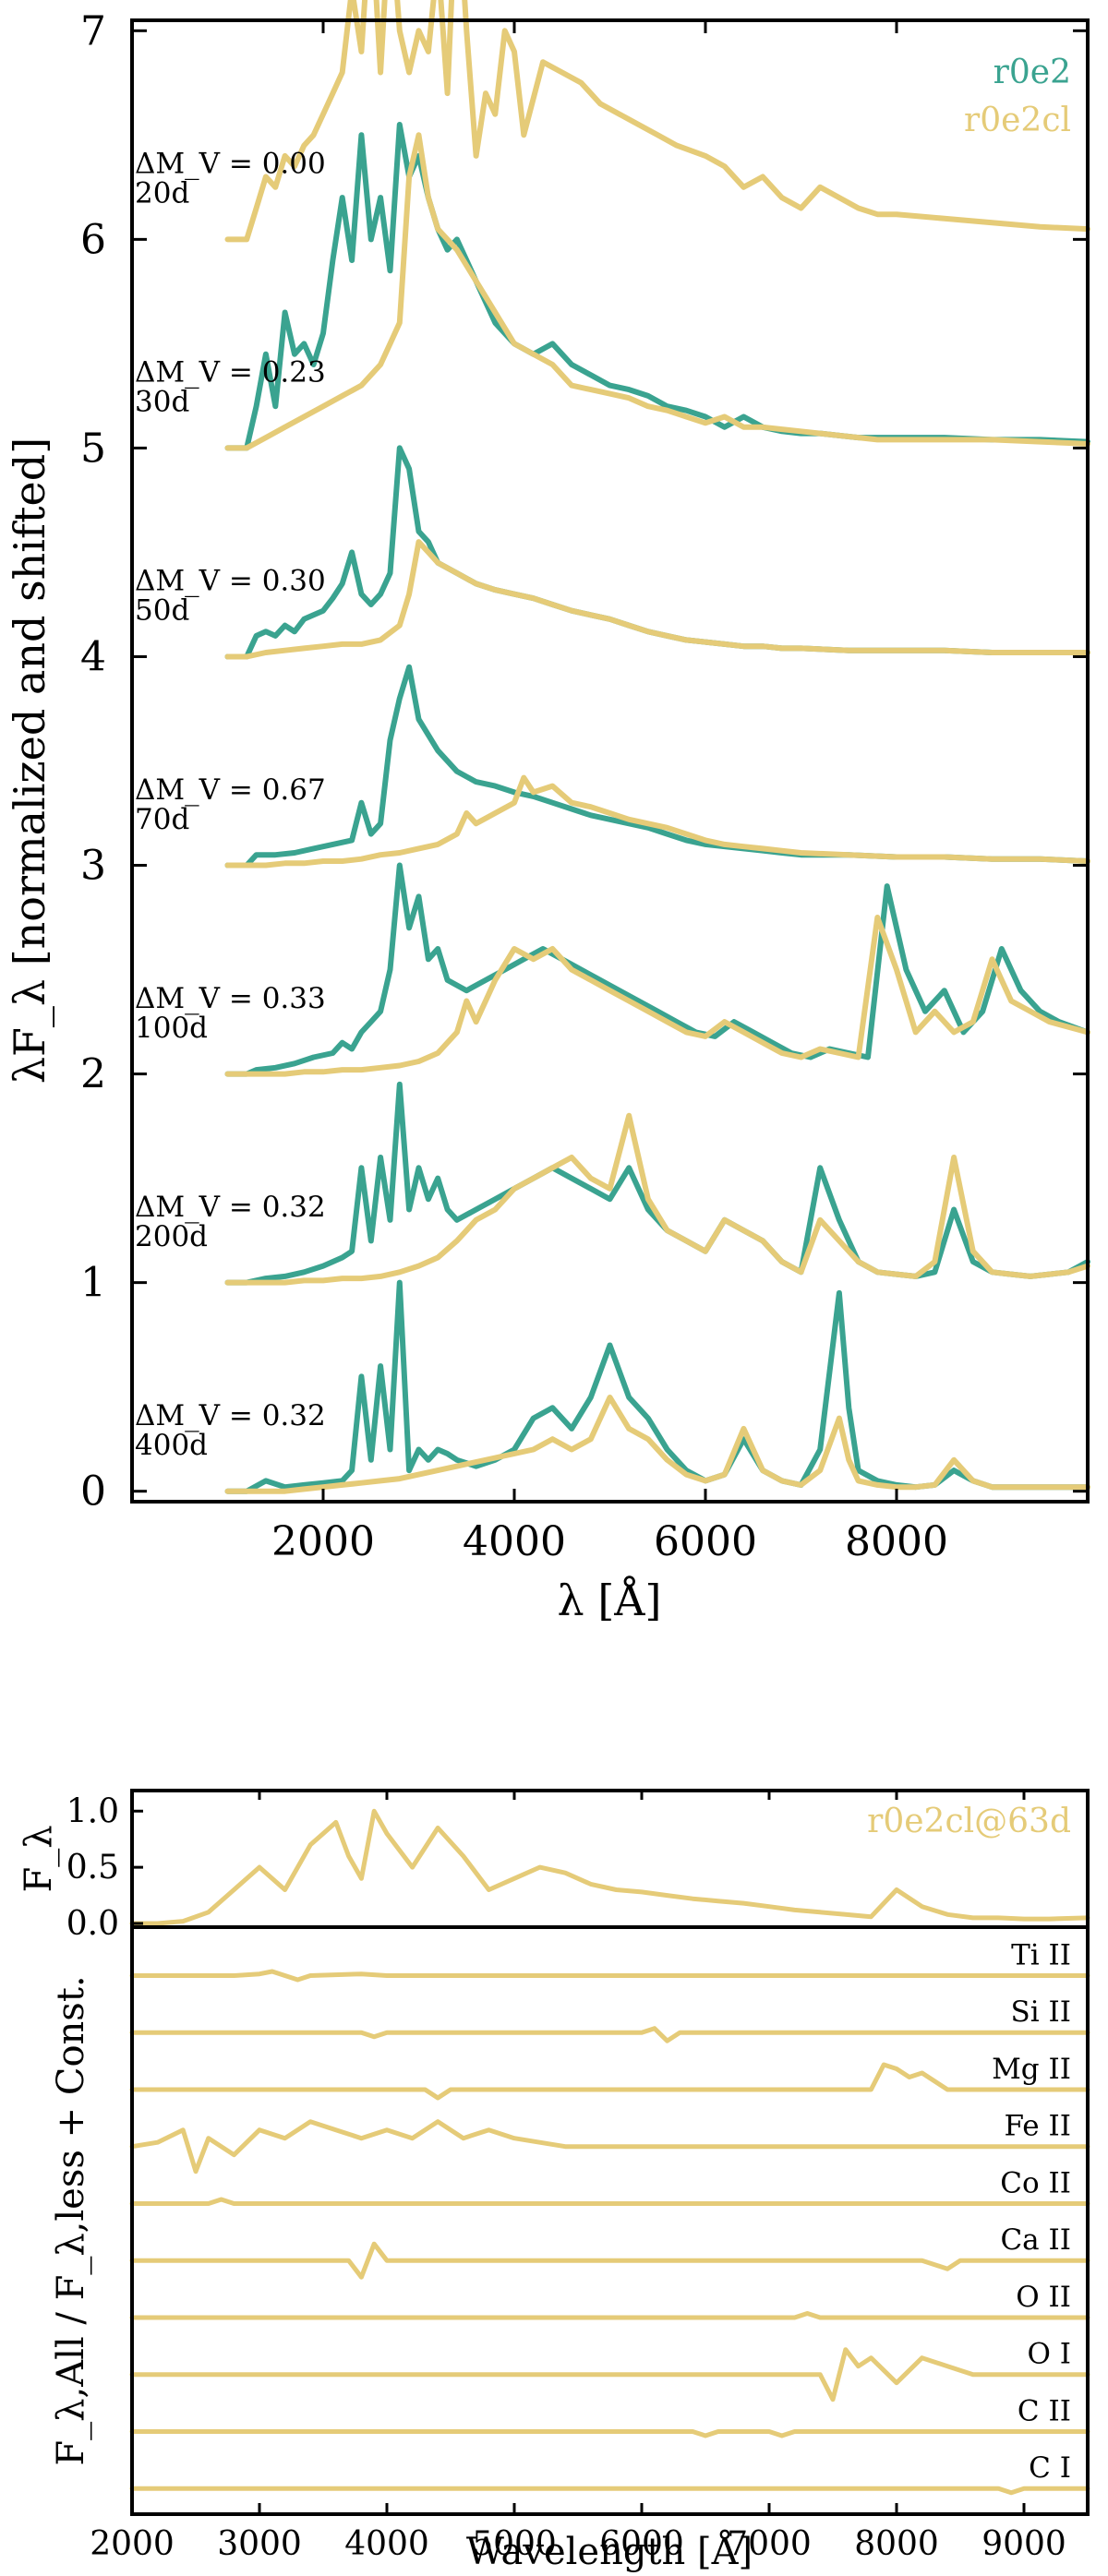 Image resolution: width=1108 pixels, height=2576 pixels. What do you see at coordinates (1041, 1956) in the screenshot?
I see `ion-label-ti-ii: Ti II` at bounding box center [1041, 1956].